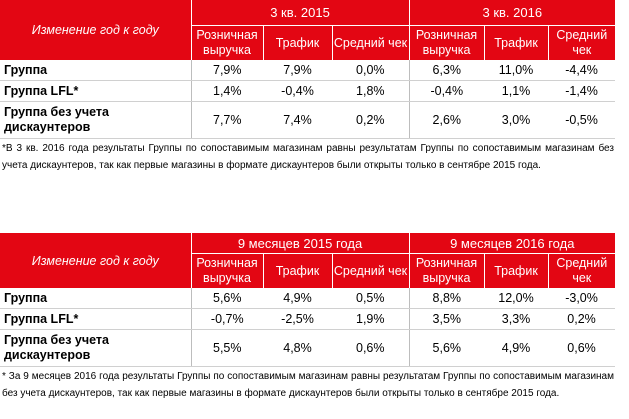  What do you see at coordinates (516, 120) in the screenshot?
I see `cell: 3,0%` at bounding box center [516, 120].